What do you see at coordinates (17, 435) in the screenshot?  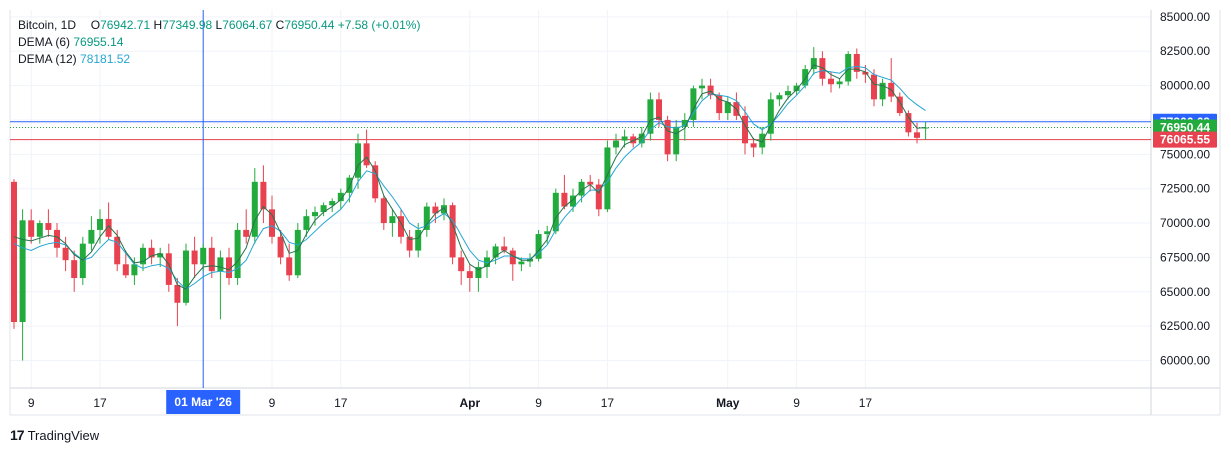 I see `tradingview-logo-icon: 17` at bounding box center [17, 435].